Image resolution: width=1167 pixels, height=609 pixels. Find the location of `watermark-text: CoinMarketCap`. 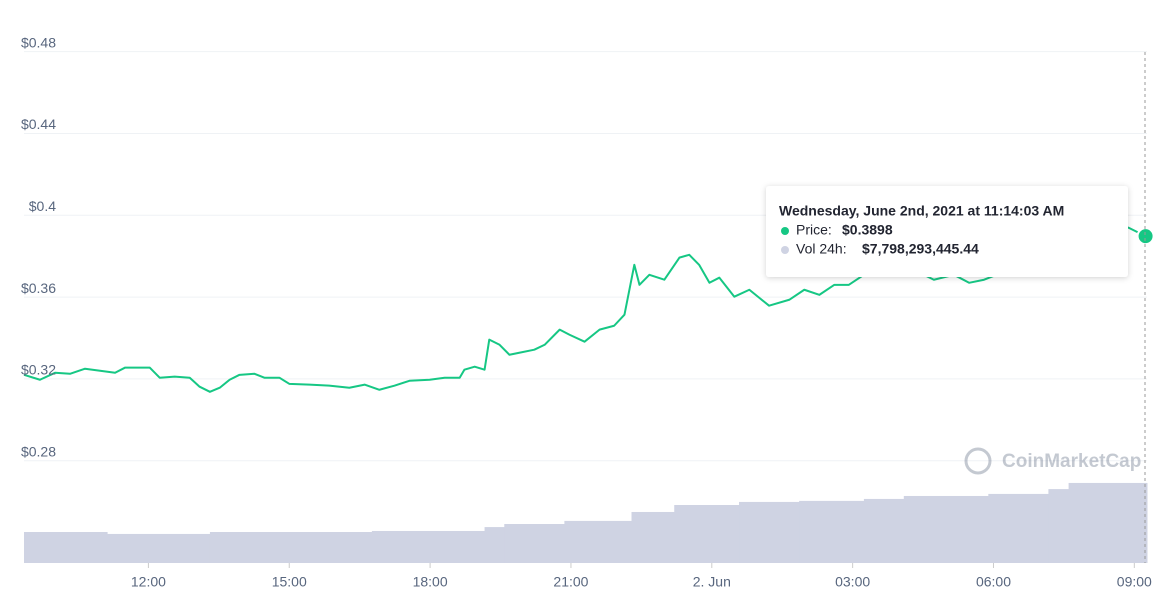

watermark-text: CoinMarketCap is located at coordinates (1071, 461).